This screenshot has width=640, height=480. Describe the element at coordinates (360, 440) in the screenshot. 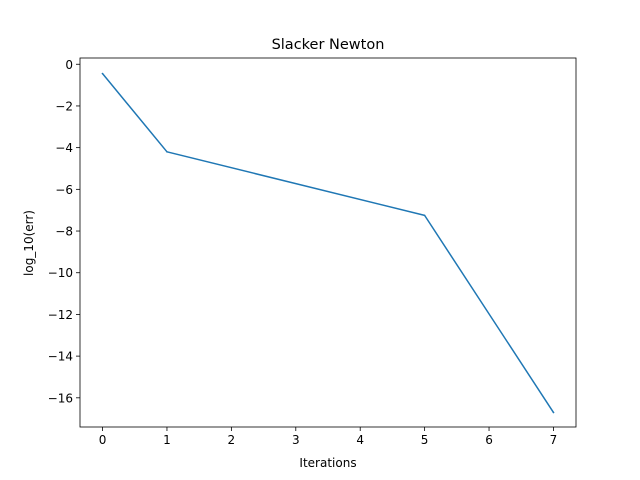

I see `x-tick-label: 4` at that location.